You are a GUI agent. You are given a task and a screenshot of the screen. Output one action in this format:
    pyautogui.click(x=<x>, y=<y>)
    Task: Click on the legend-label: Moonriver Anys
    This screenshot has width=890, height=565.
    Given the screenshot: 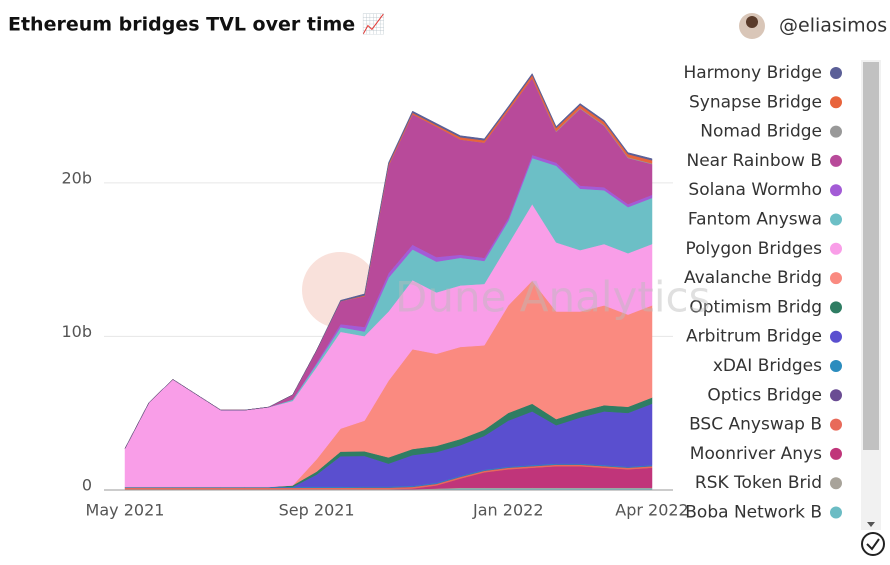 What is the action you would take?
    pyautogui.click(x=756, y=454)
    